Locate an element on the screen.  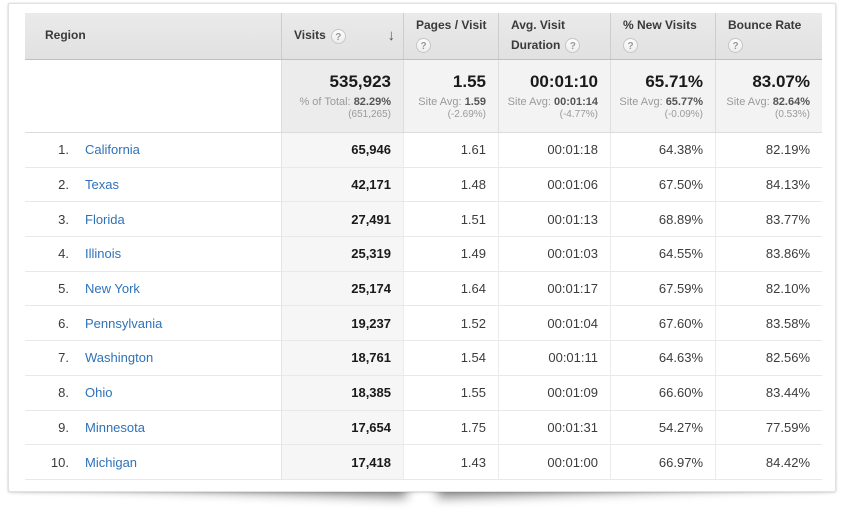
visits-cell: 17,654 is located at coordinates (342, 427).